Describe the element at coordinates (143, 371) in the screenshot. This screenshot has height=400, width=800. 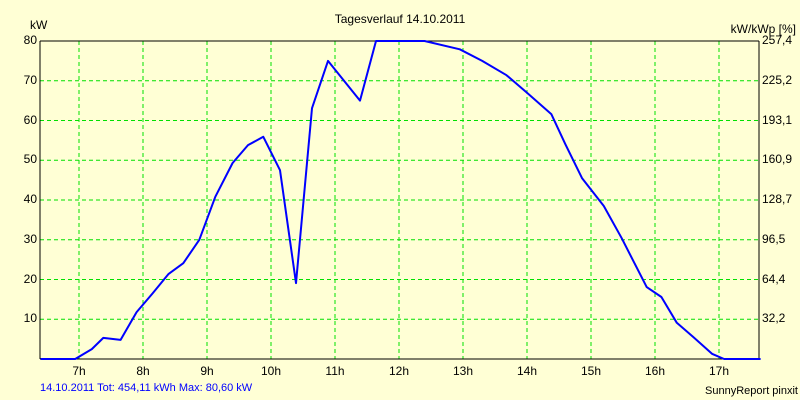
I see `x-tick: 8h` at that location.